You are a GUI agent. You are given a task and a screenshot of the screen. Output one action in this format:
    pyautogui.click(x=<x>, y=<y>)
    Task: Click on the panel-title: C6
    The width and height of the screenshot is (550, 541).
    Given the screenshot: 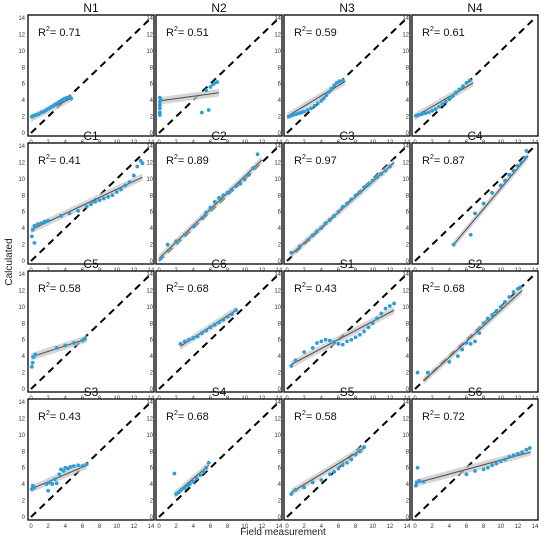 What is the action you would take?
    pyautogui.click(x=219, y=264)
    